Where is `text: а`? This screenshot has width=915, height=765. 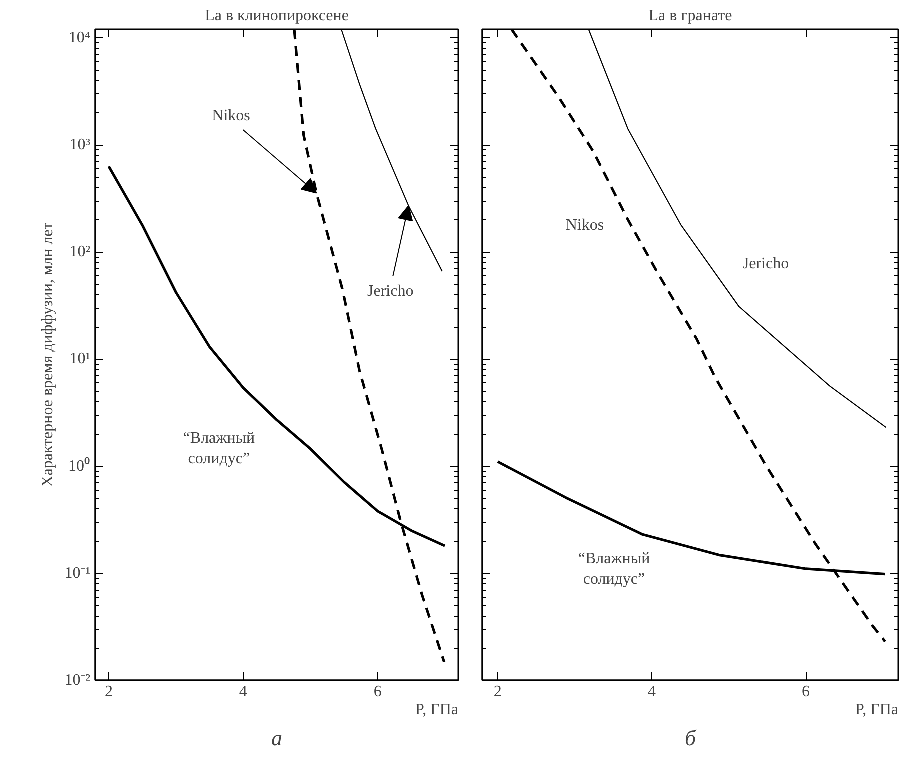
text: а is located at coordinates (277, 738).